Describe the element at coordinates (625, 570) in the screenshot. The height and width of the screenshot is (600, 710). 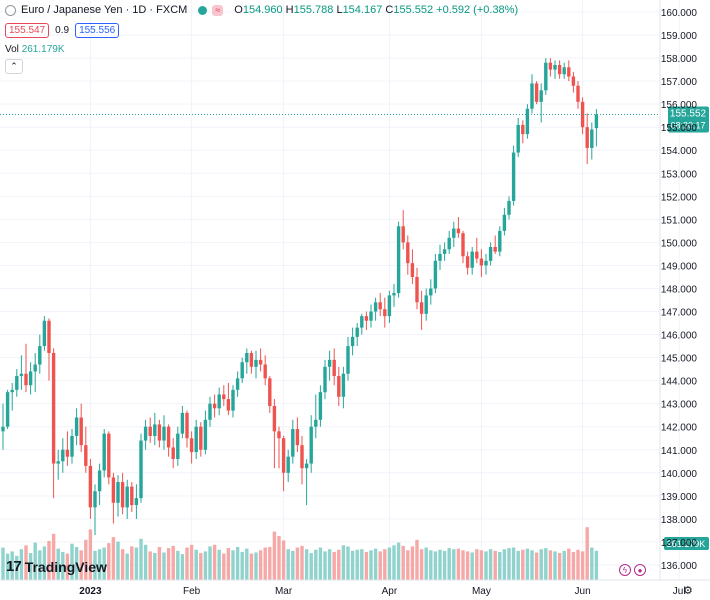
I see `lightning-icon: ϟ` at that location.